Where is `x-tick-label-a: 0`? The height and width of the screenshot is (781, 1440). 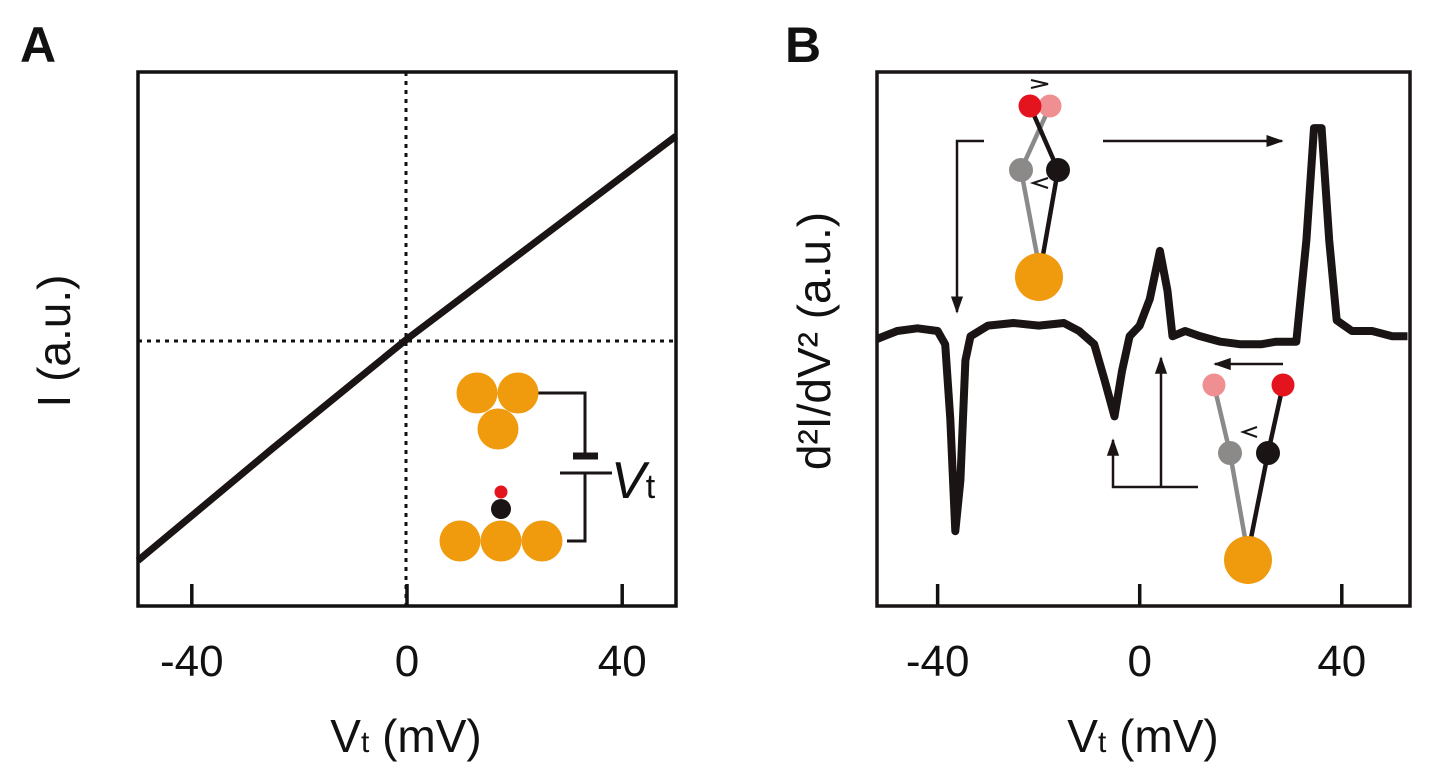
x-tick-label-a: 0 is located at coordinates (407, 661).